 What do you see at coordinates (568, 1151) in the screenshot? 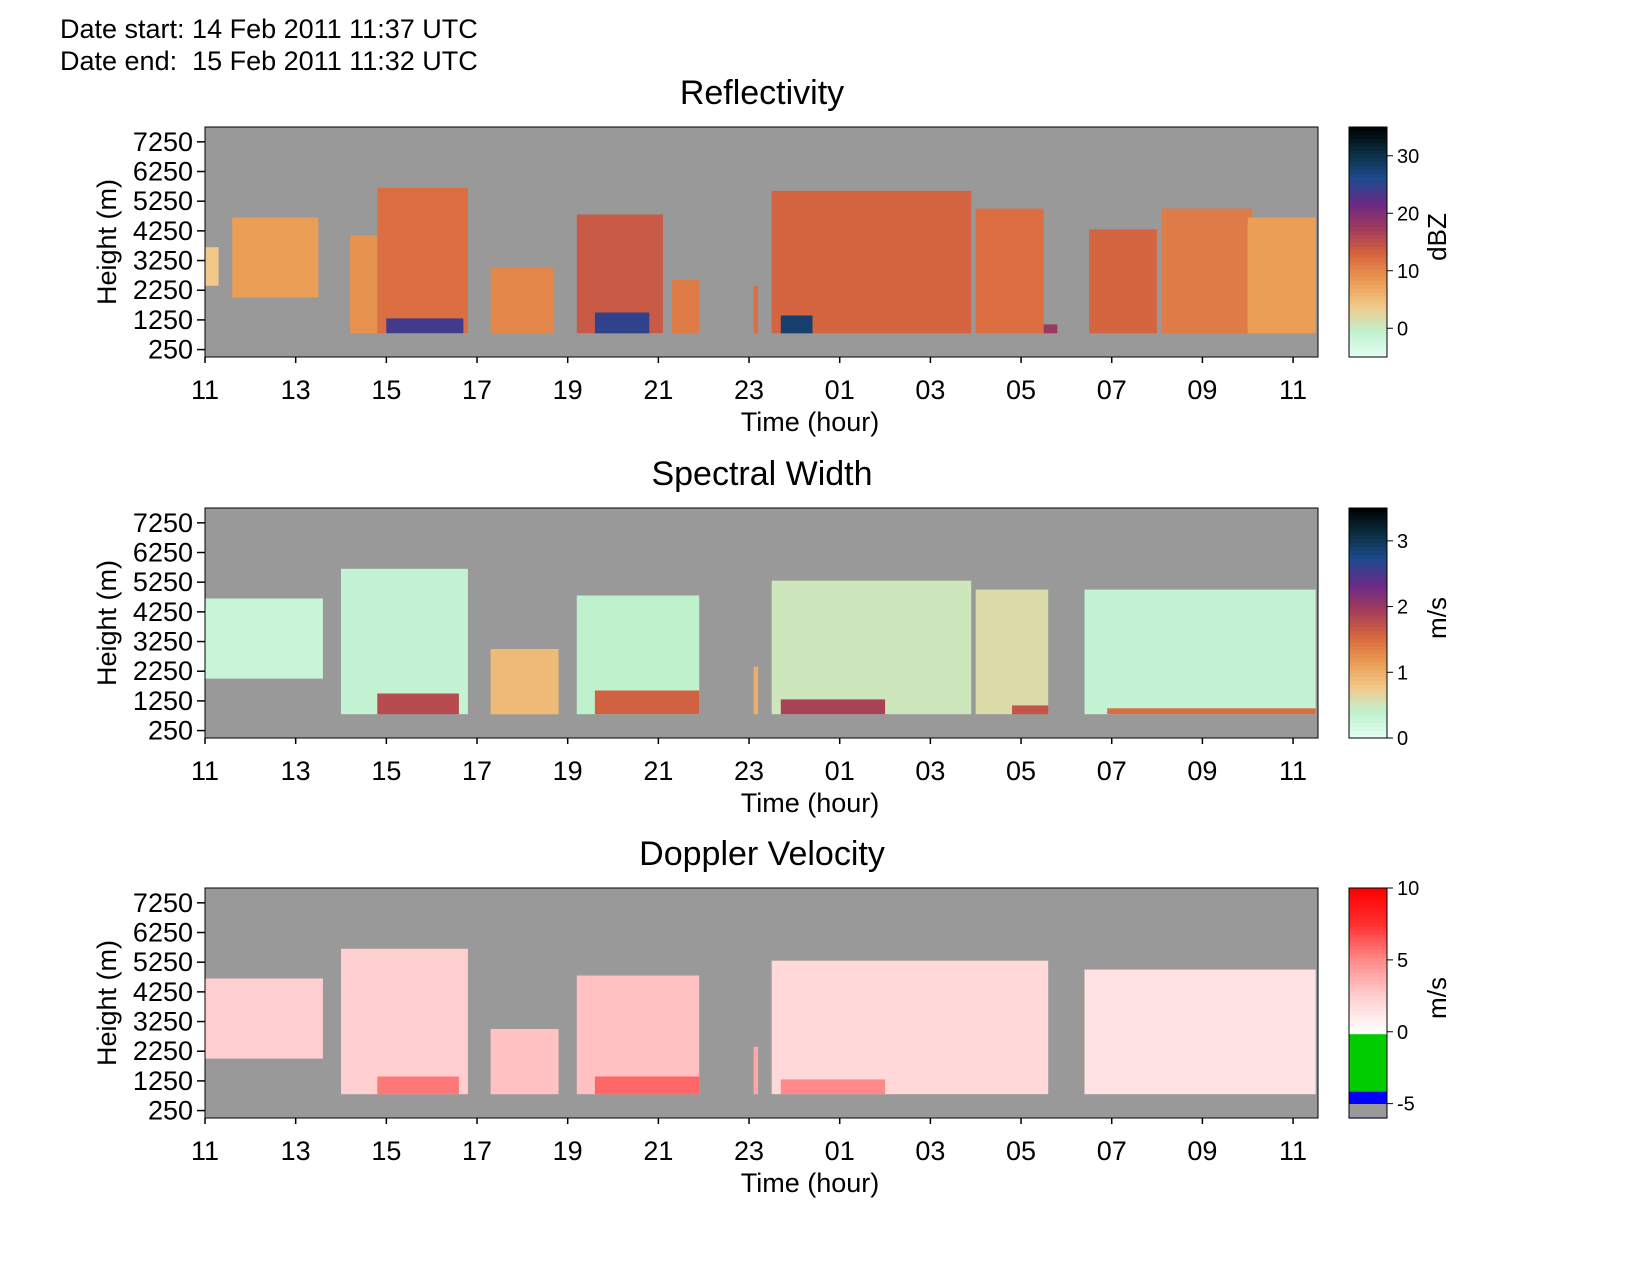
I see `x-tick-label: 19` at bounding box center [568, 1151].